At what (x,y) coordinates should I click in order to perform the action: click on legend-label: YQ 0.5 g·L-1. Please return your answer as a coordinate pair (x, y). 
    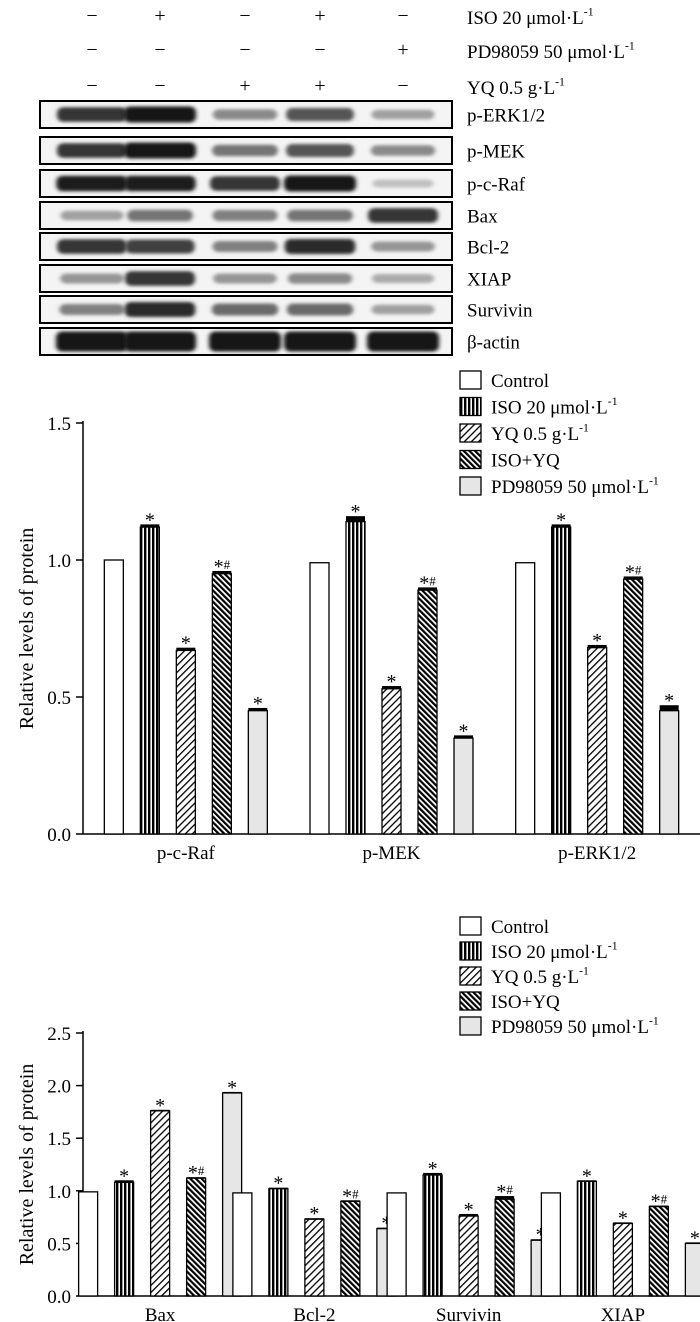
    Looking at the image, I should click on (540, 976).